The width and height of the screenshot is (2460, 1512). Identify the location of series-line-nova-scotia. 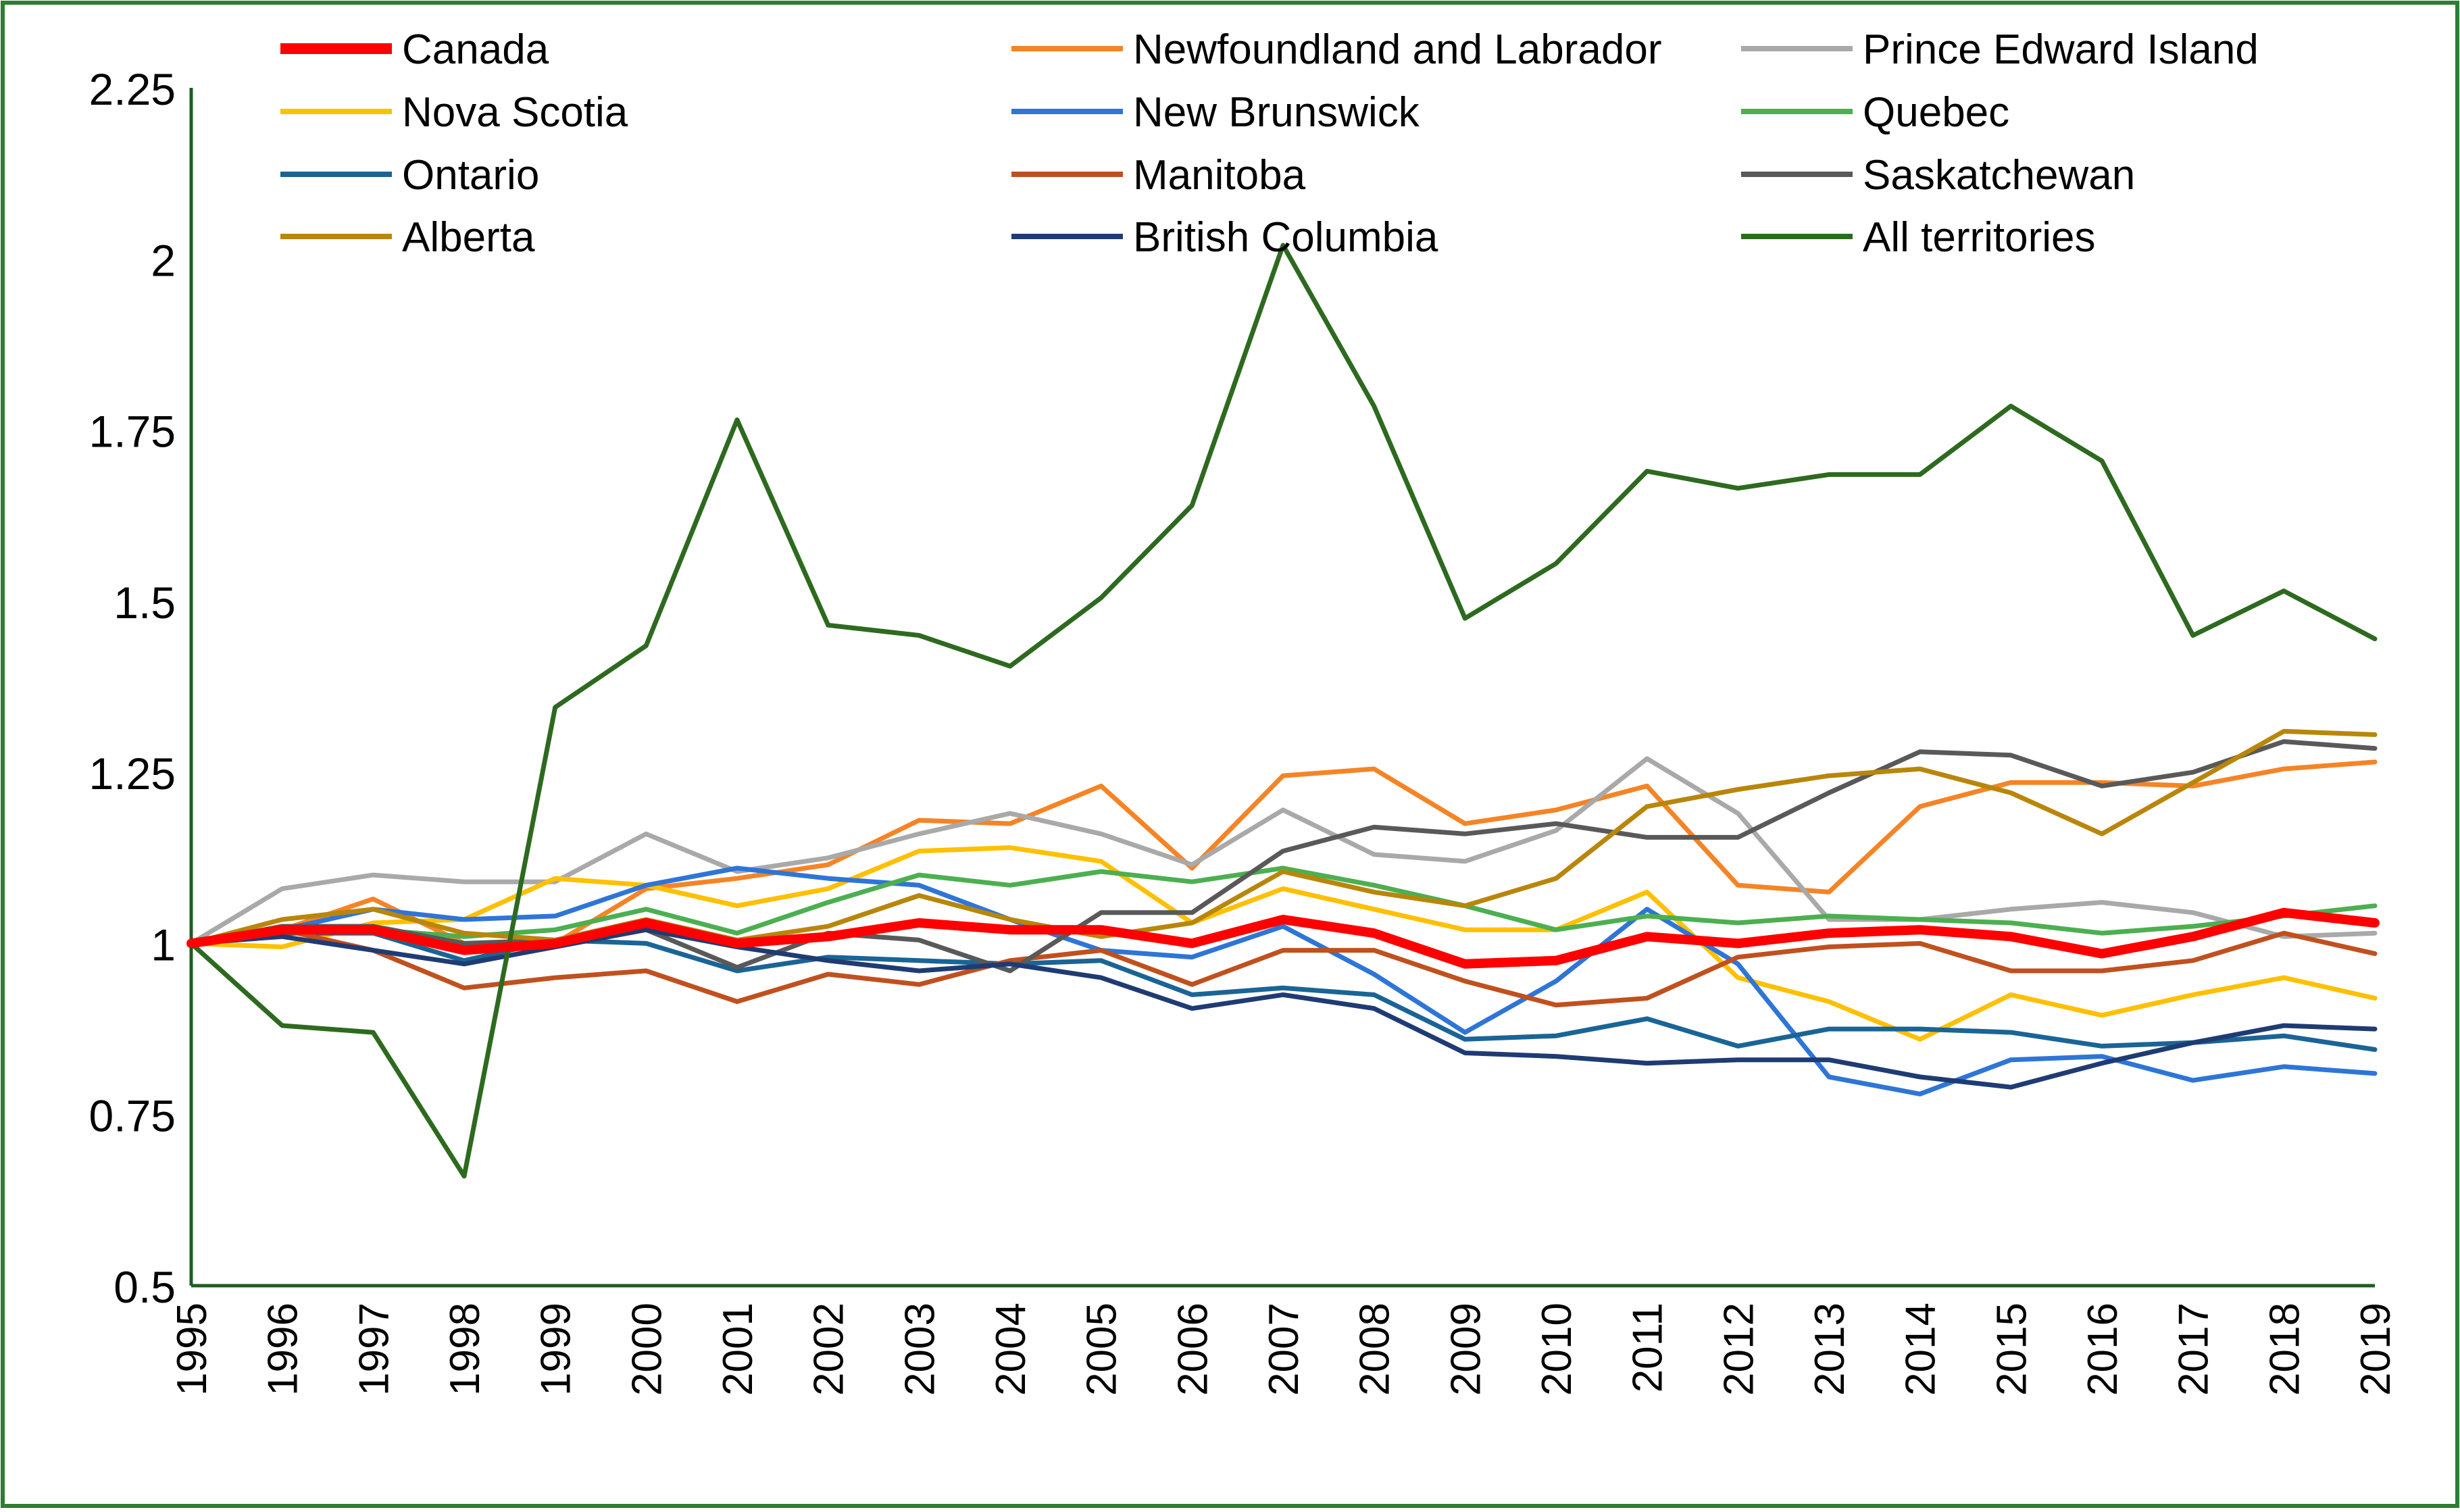
(1283, 943).